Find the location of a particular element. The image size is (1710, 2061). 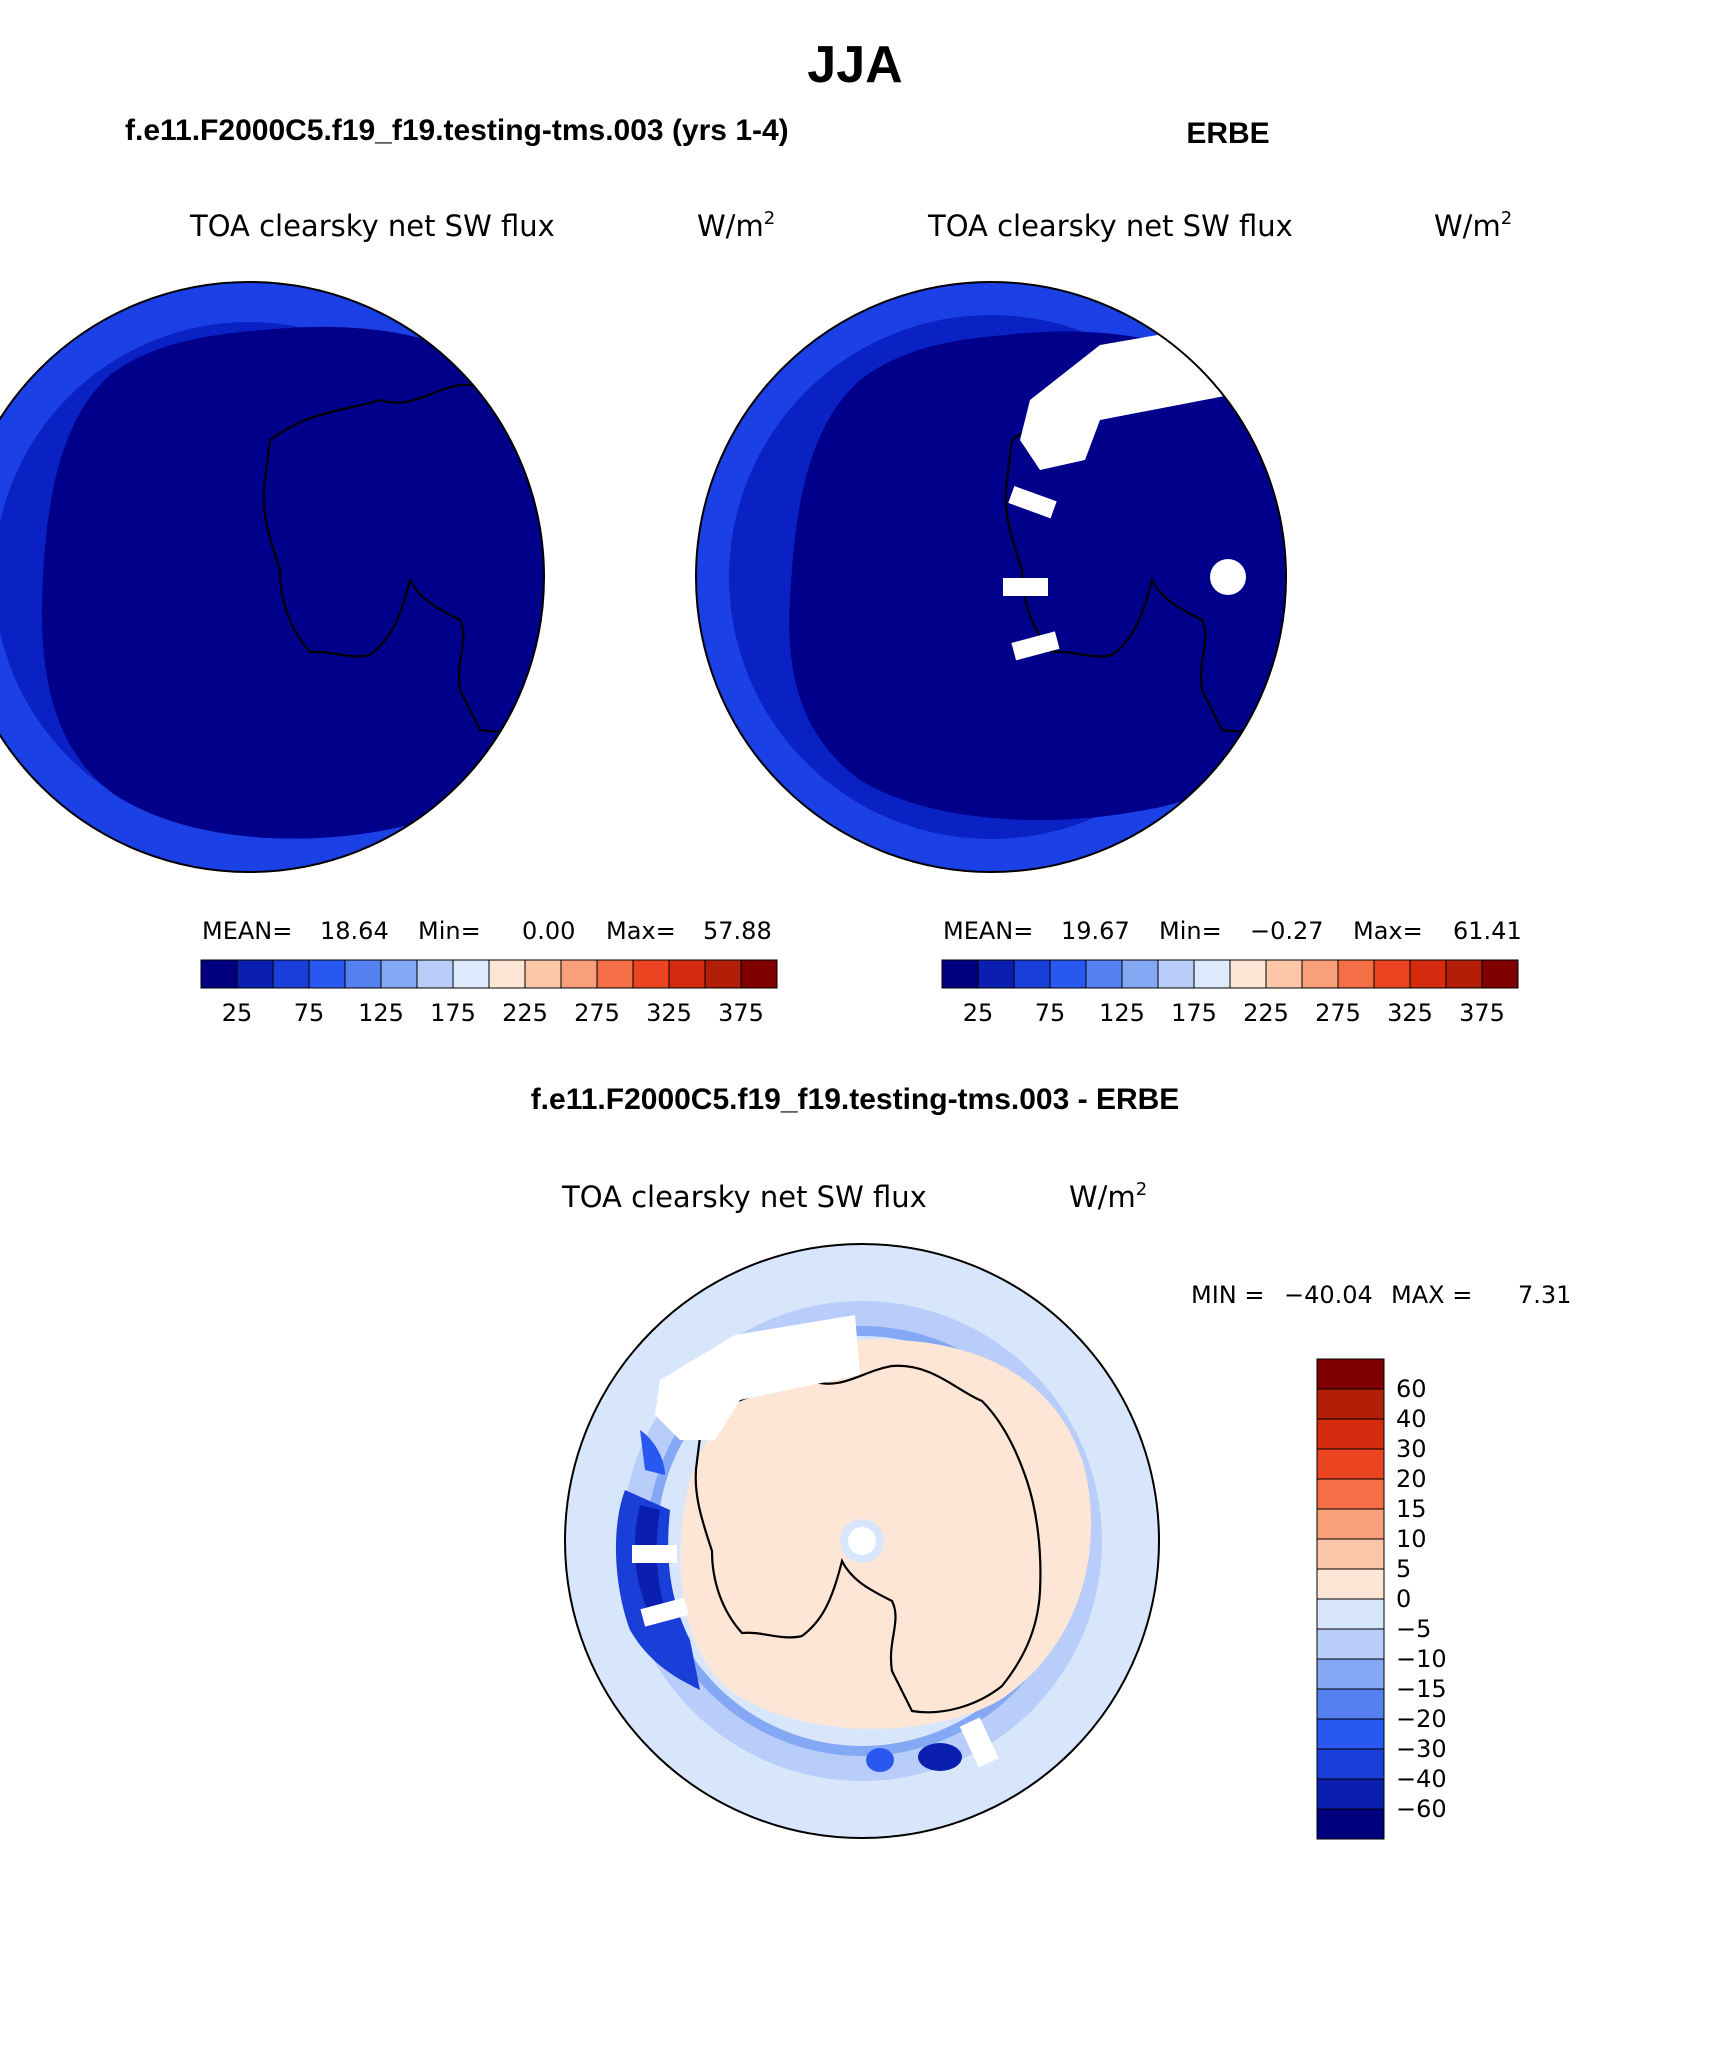

obs-variable-label: TOA clearsky net SW flux is located at coordinates (1110, 226).